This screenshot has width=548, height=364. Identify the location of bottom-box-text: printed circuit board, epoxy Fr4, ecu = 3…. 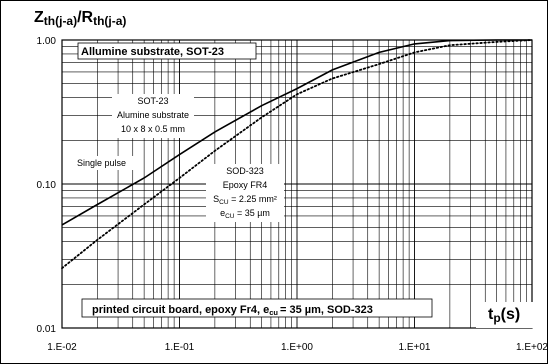
(232, 310).